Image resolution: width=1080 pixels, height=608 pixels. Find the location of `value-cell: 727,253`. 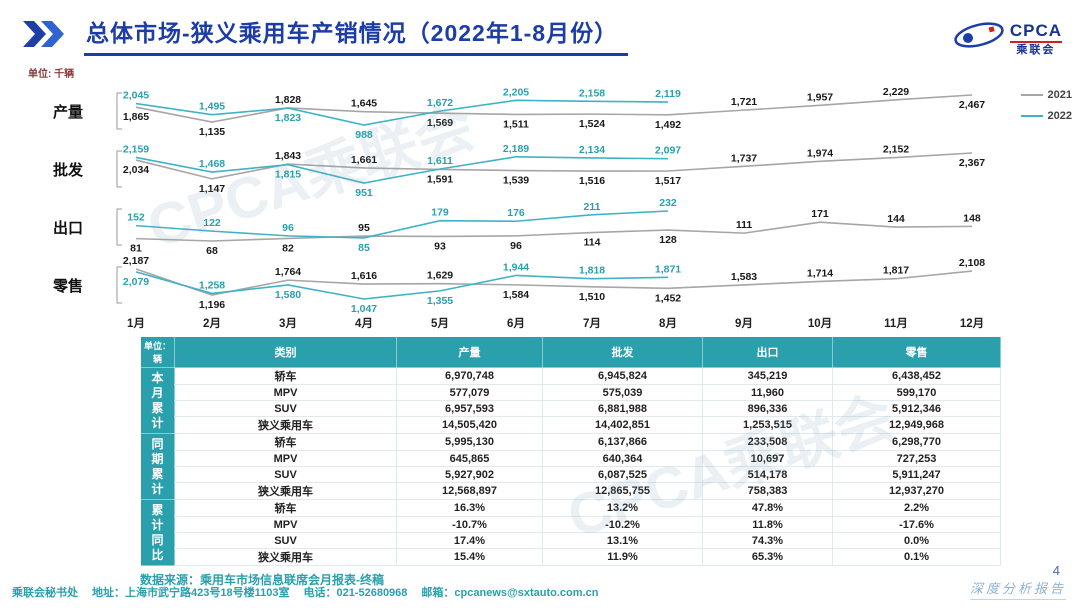

value-cell: 727,253 is located at coordinates (916, 458).